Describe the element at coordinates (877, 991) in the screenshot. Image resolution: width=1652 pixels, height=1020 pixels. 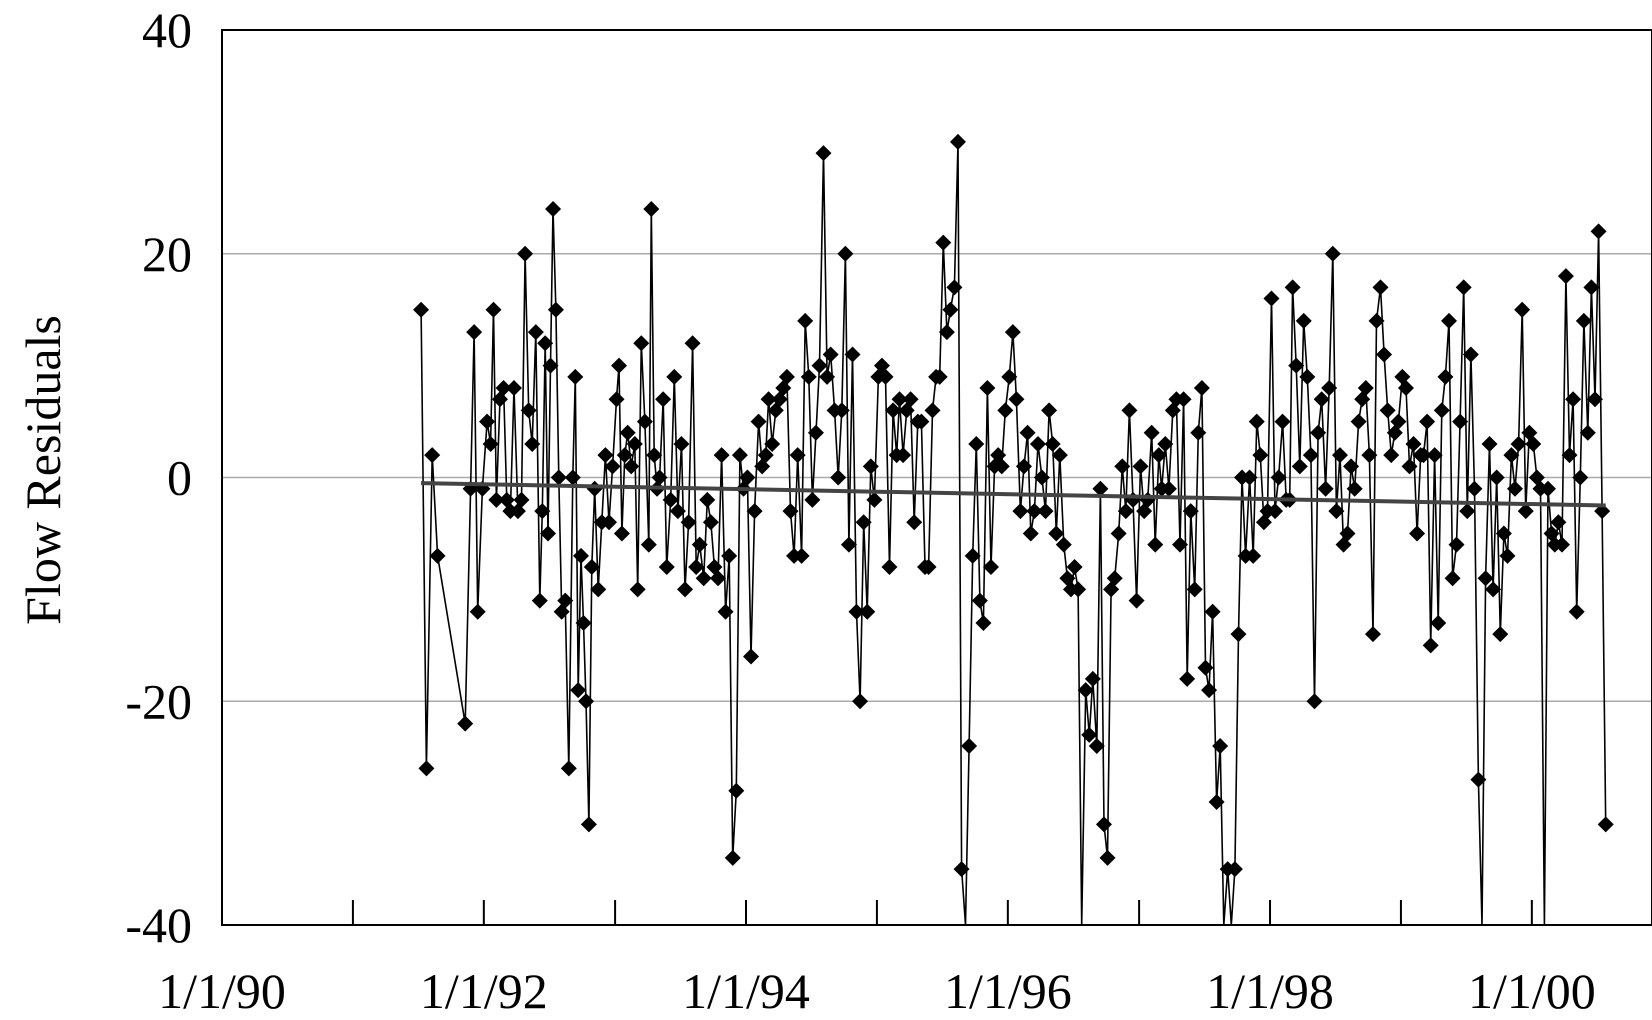
I see `x-axis-tick-labels: 1/1/90 1/1/92 1/1/94 1/1/96 1/1/98 1/1/00` at that location.